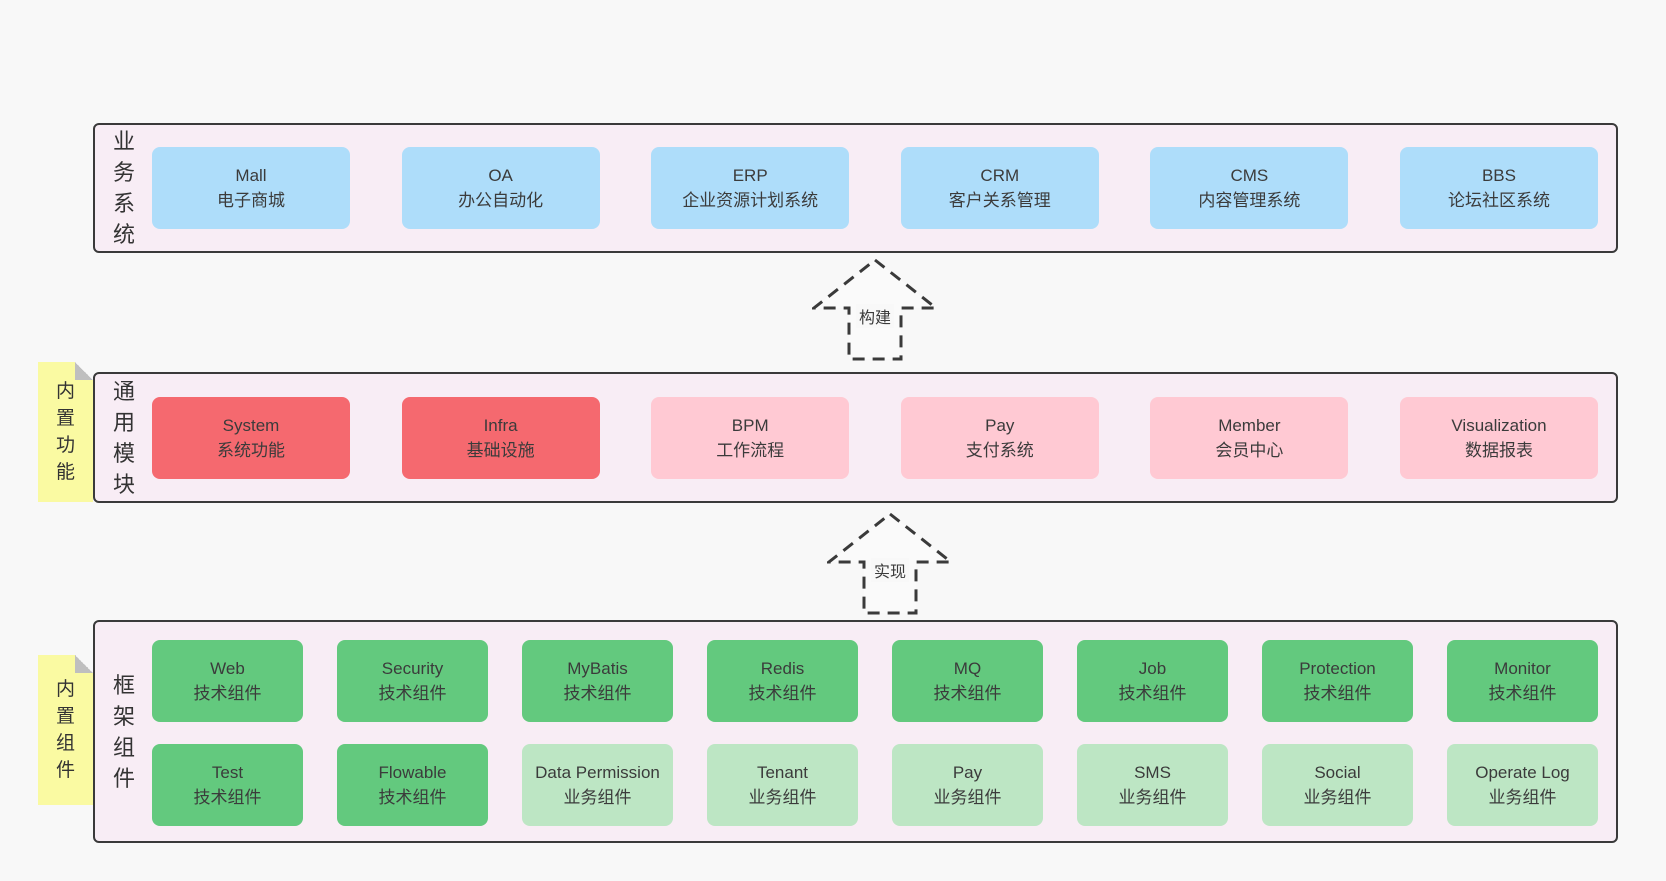 This screenshot has height=881, width=1666. I want to click on card-bpm: BPM 工作流程, so click(750, 437).